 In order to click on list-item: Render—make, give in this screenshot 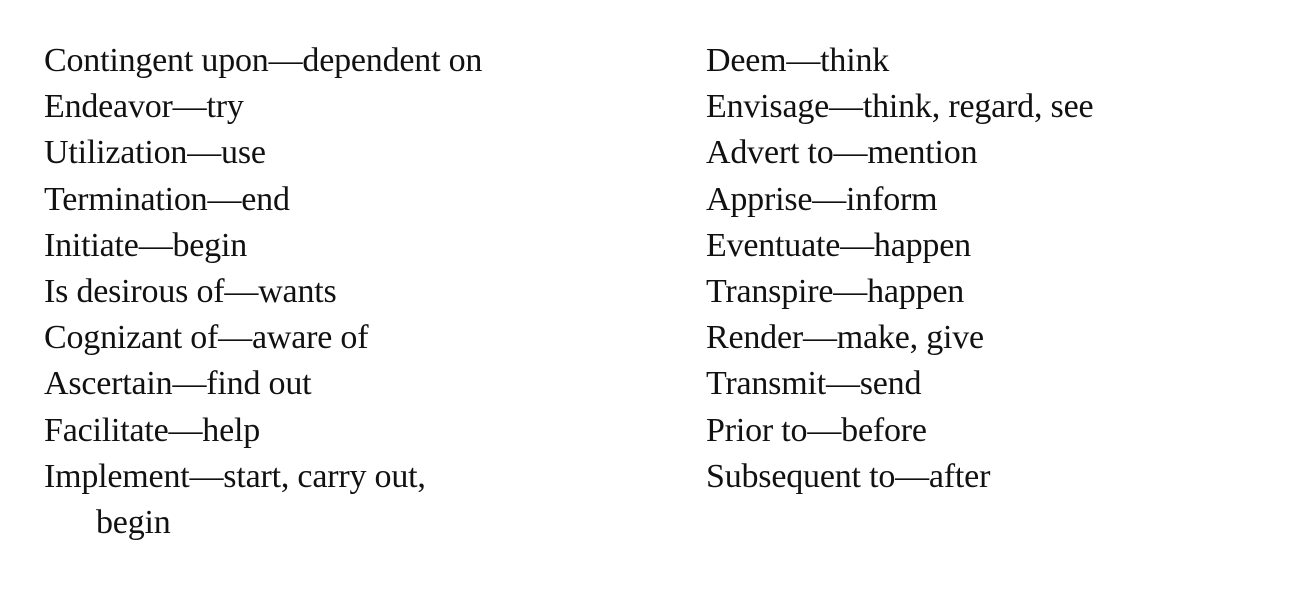, I will do `click(845, 338)`.